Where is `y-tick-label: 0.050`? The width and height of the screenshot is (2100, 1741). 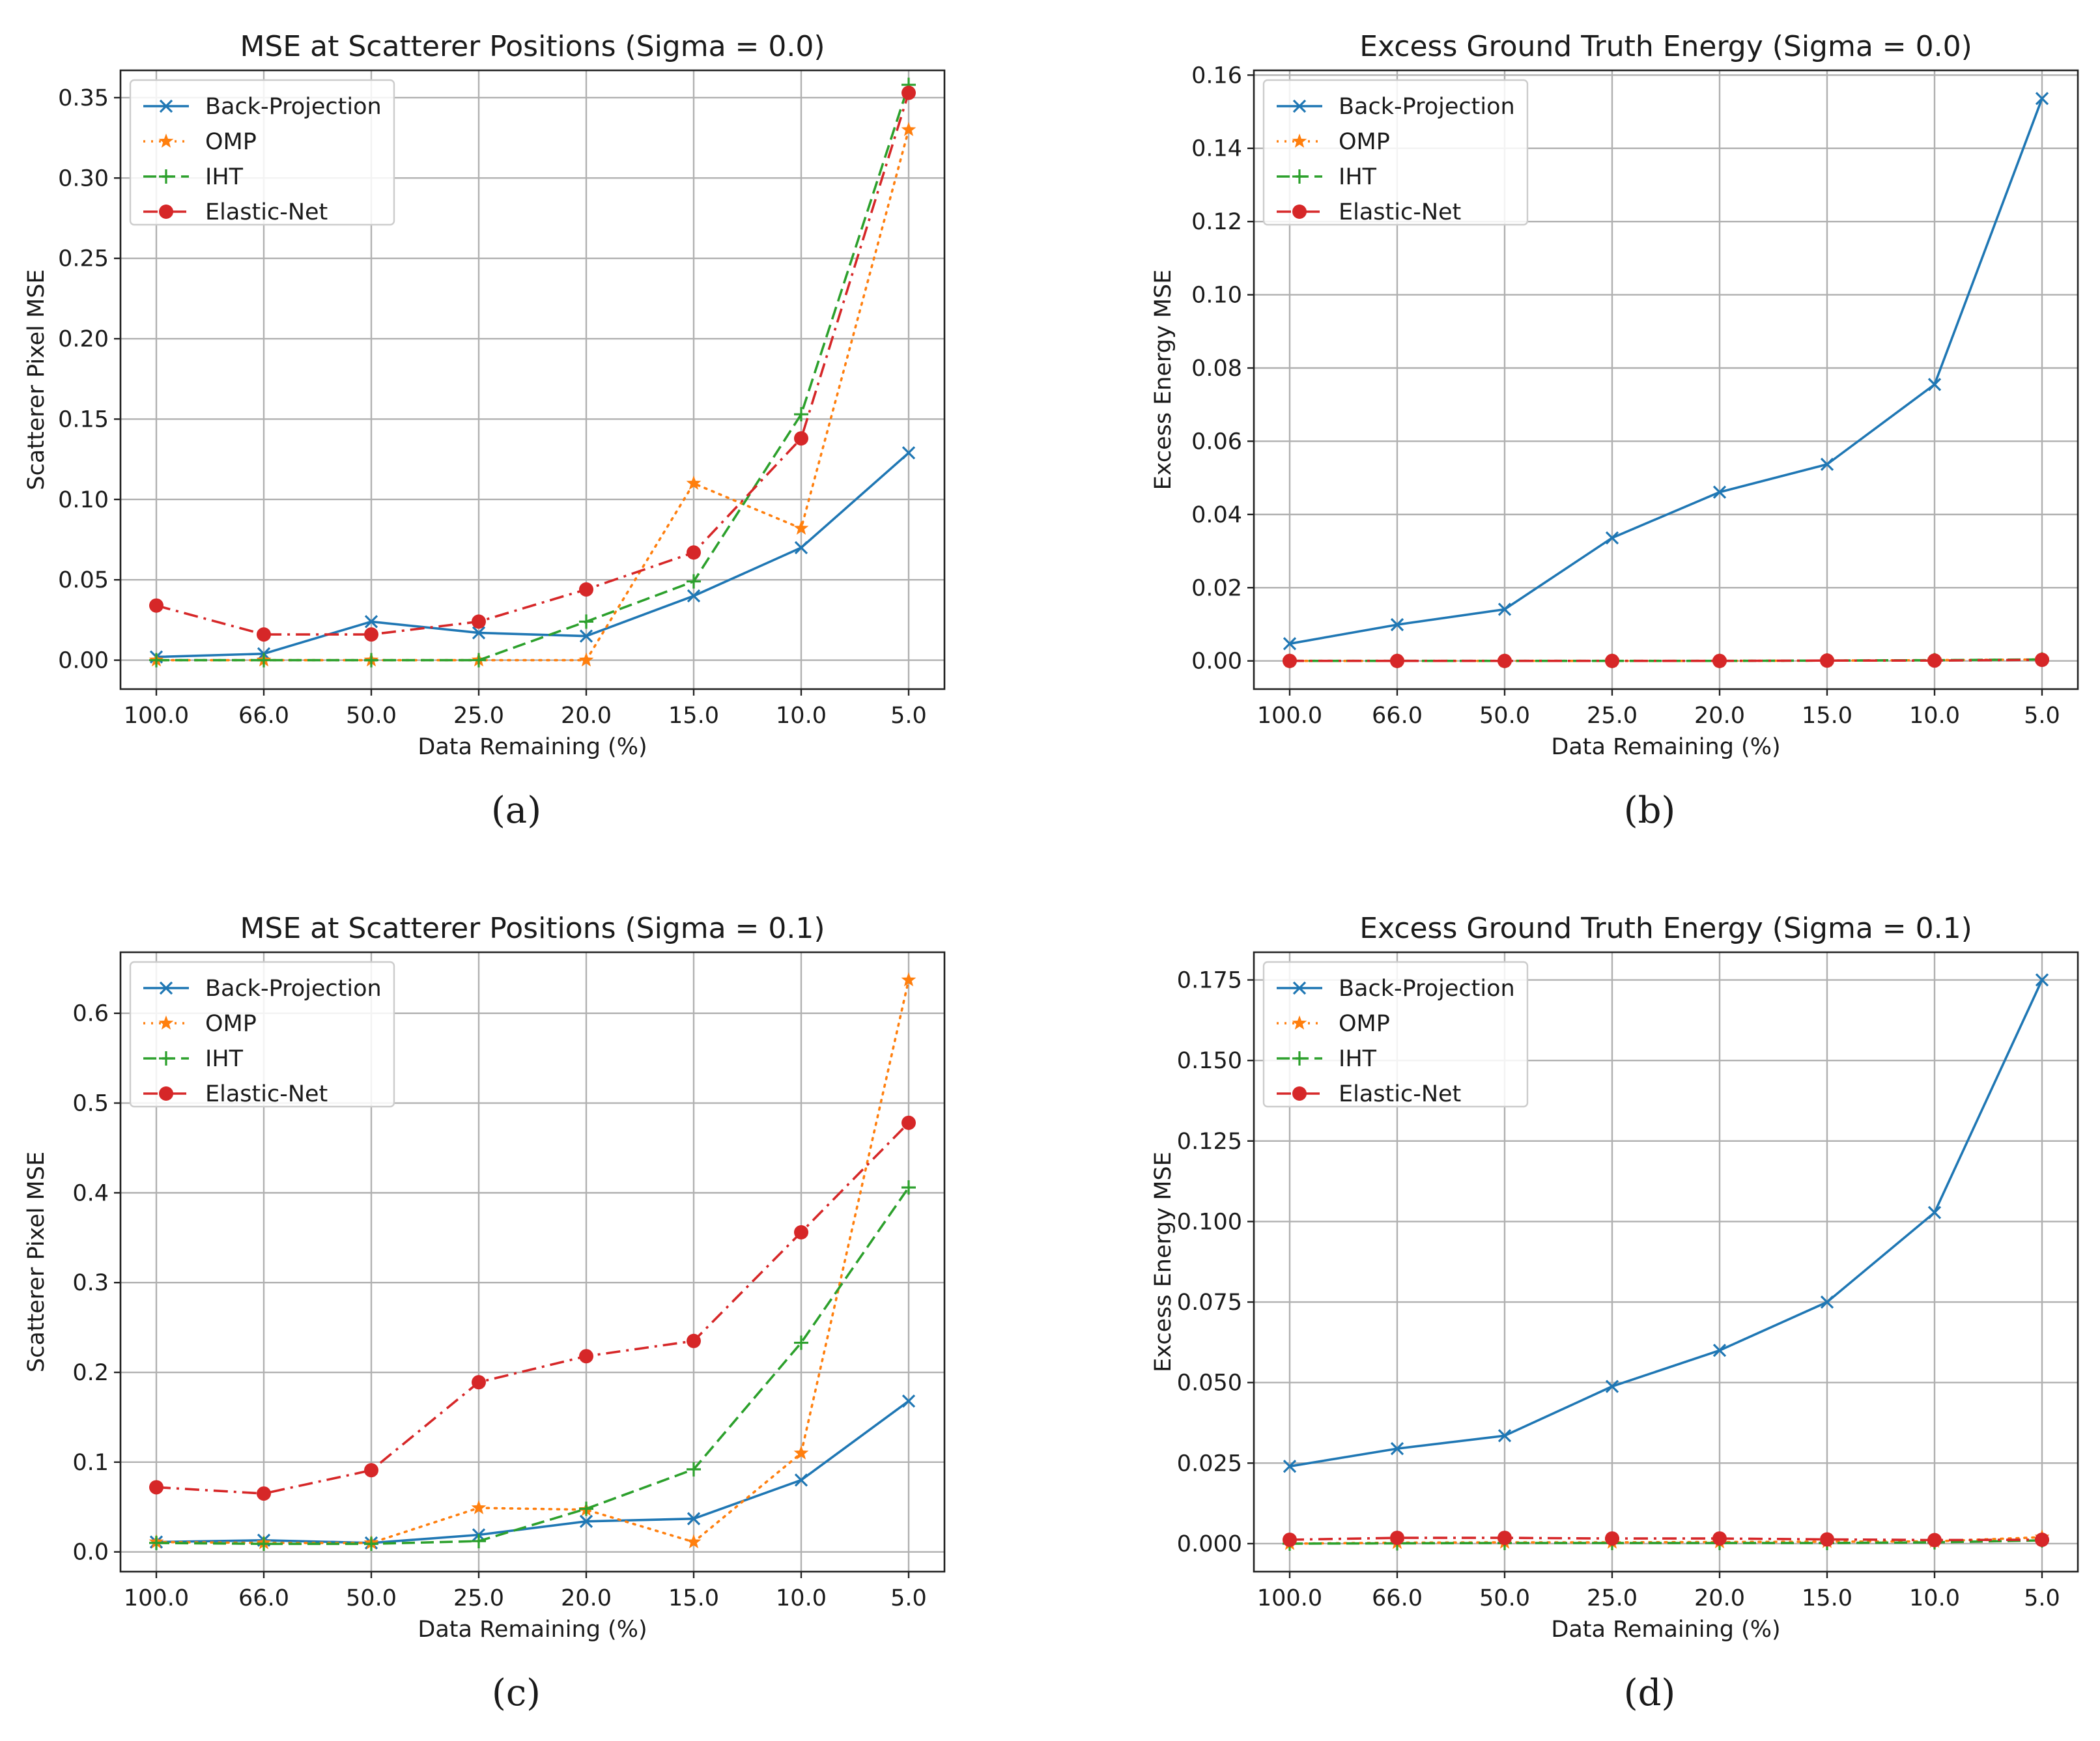 y-tick-label: 0.050 is located at coordinates (1209, 1383).